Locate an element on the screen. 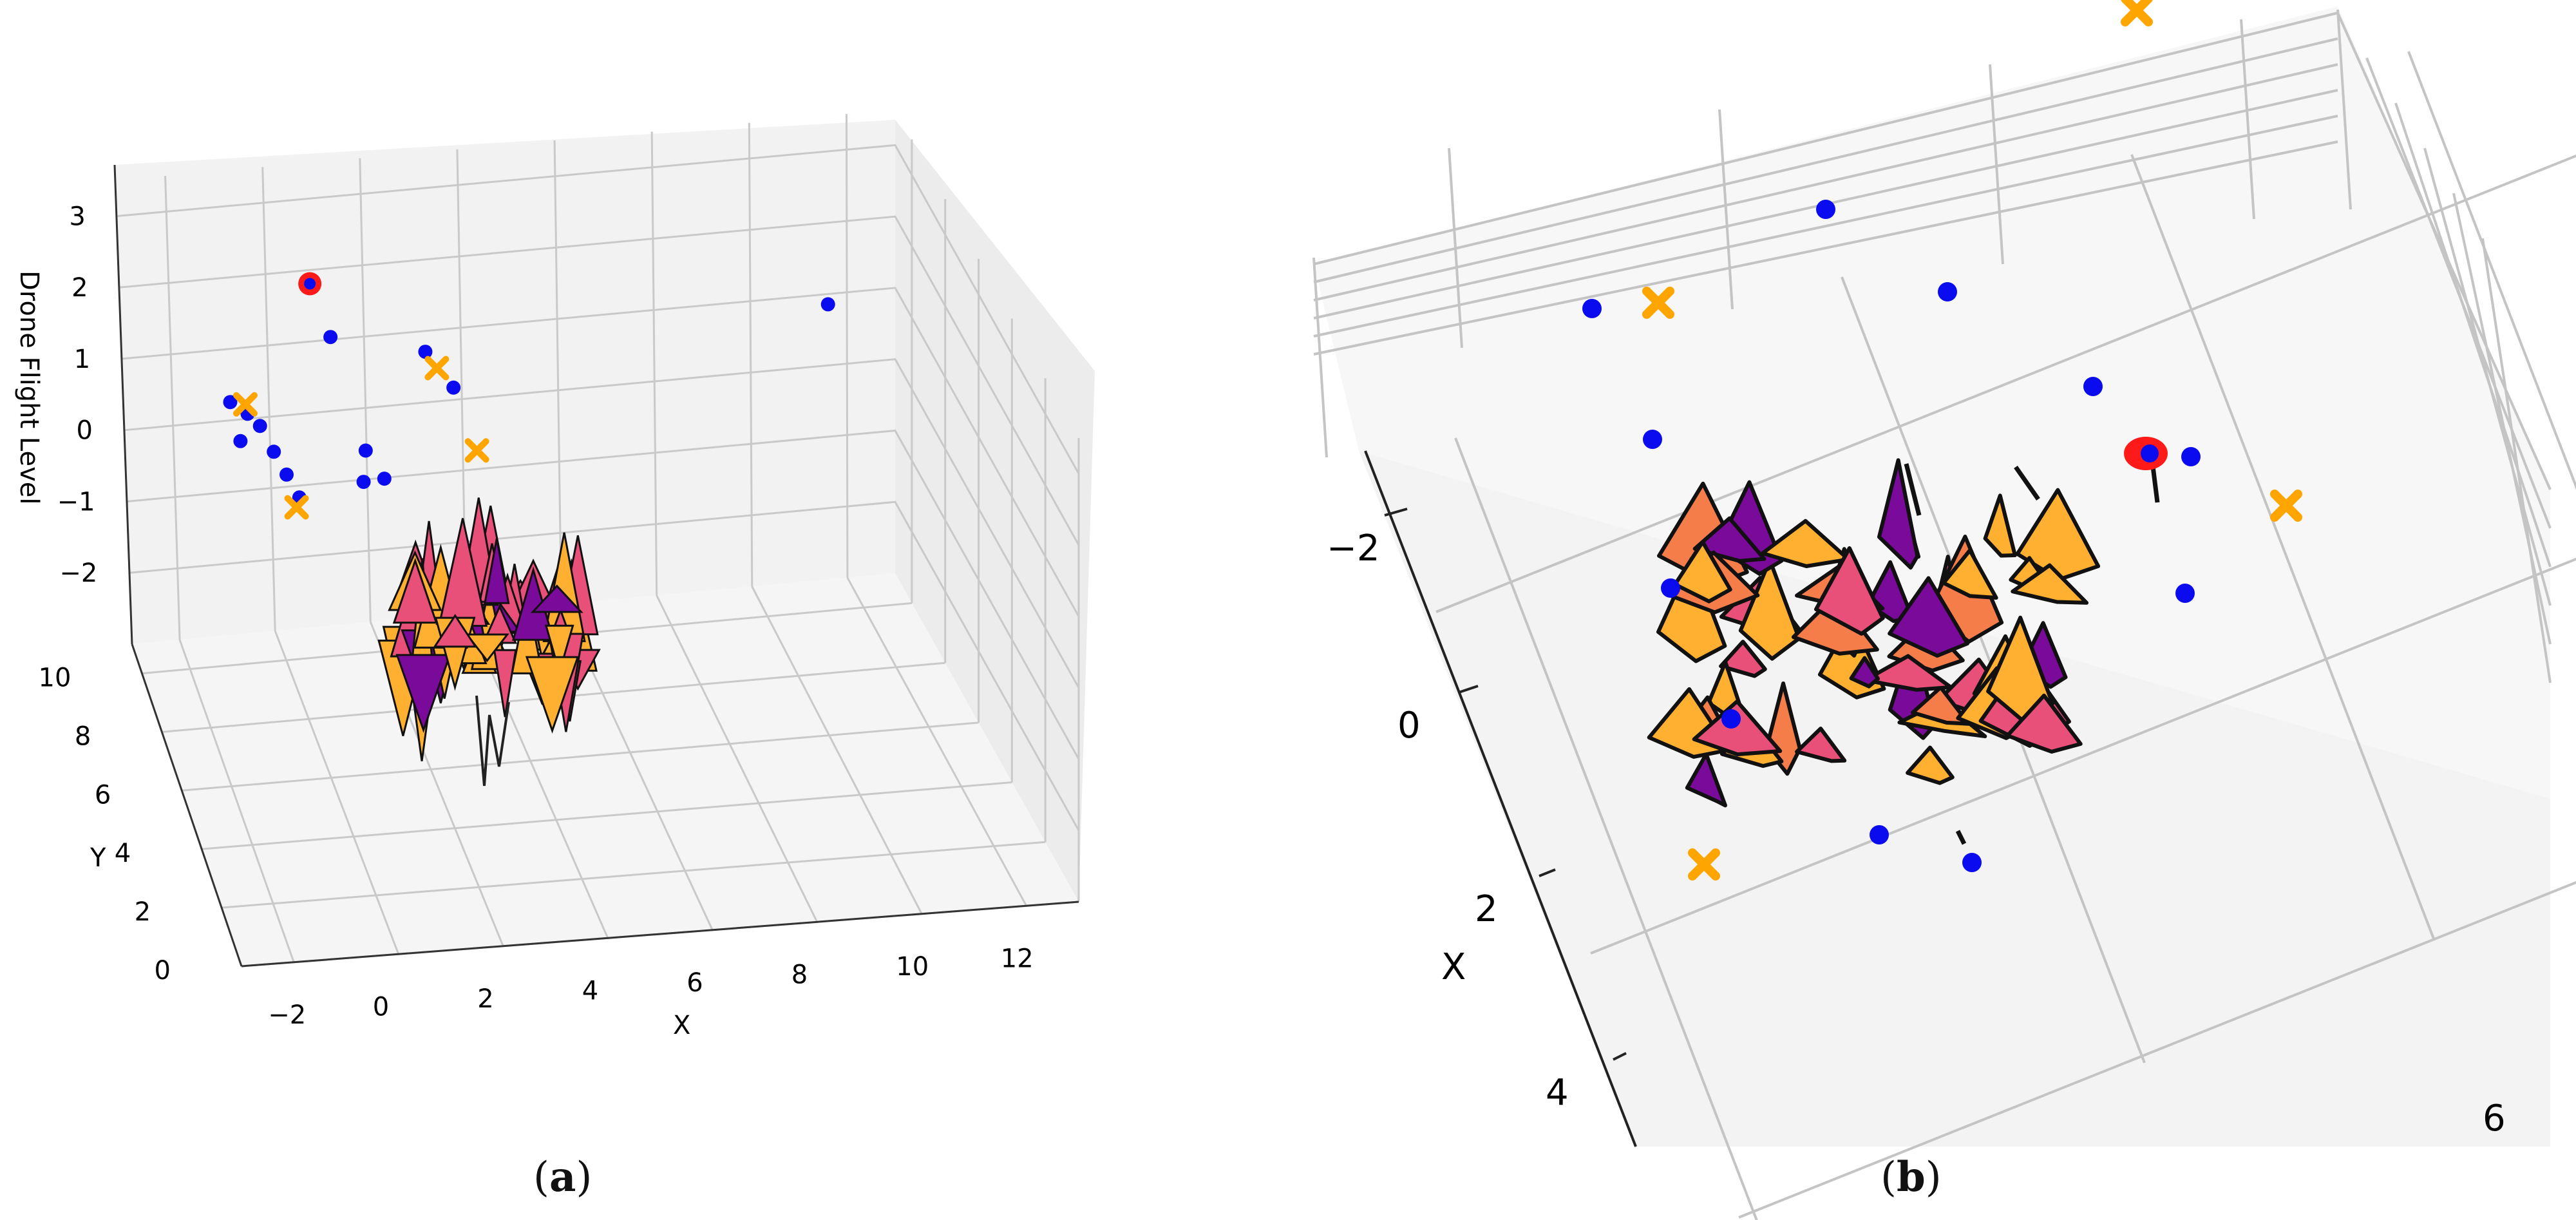  caption-b-letter: b is located at coordinates (1911, 1177).